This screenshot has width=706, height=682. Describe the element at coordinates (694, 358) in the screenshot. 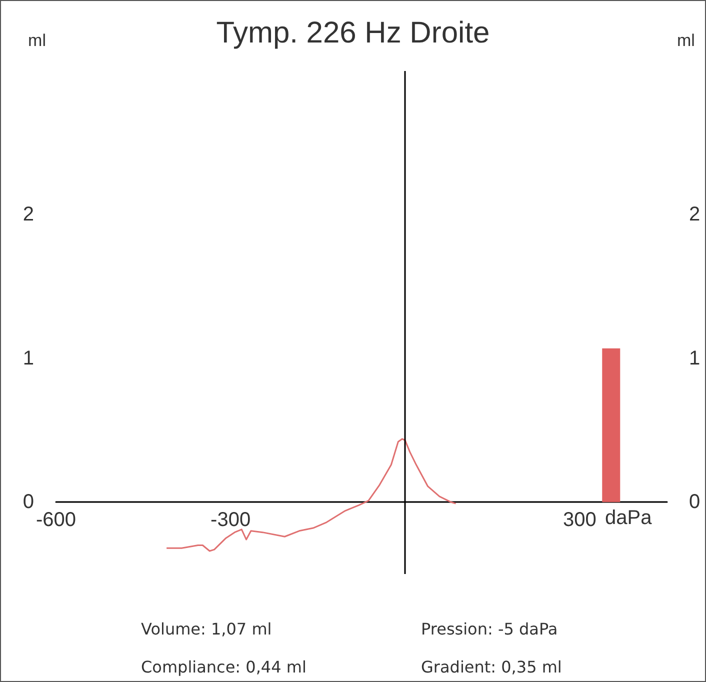

I see `y2-tick-label: 1` at that location.